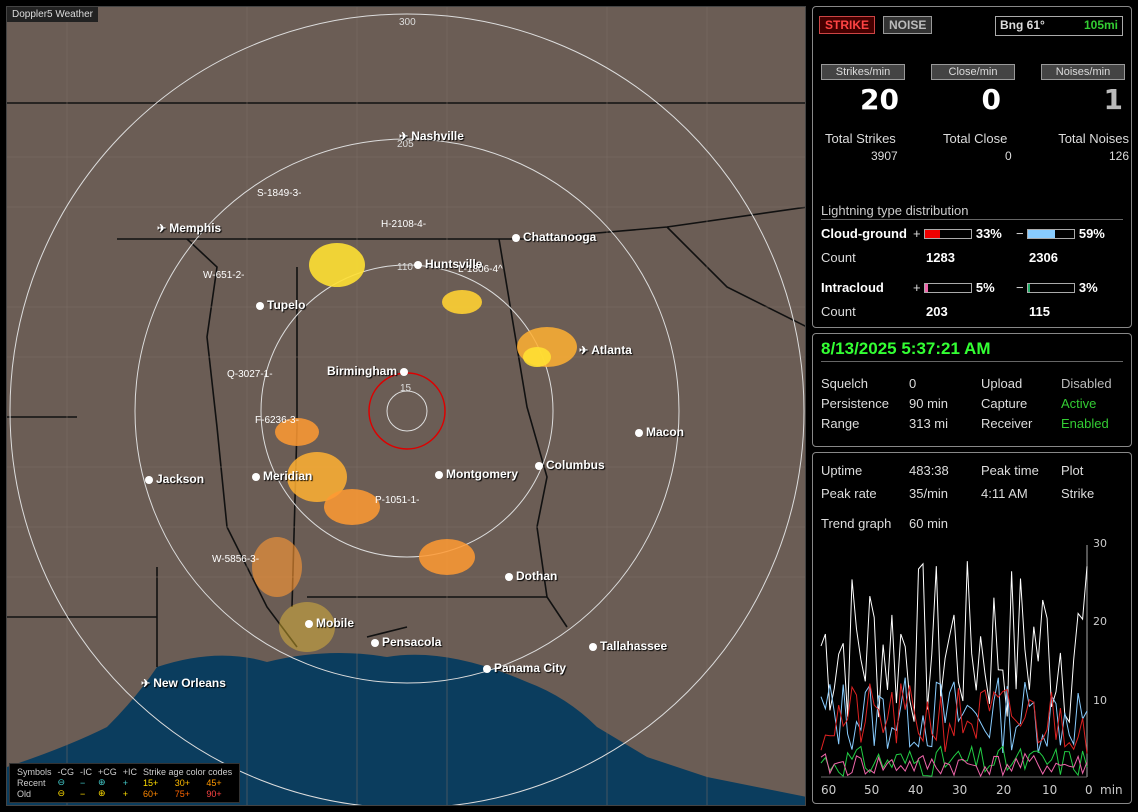  Describe the element at coordinates (847, 25) in the screenshot. I see `strike-button: STRIKE` at that location.